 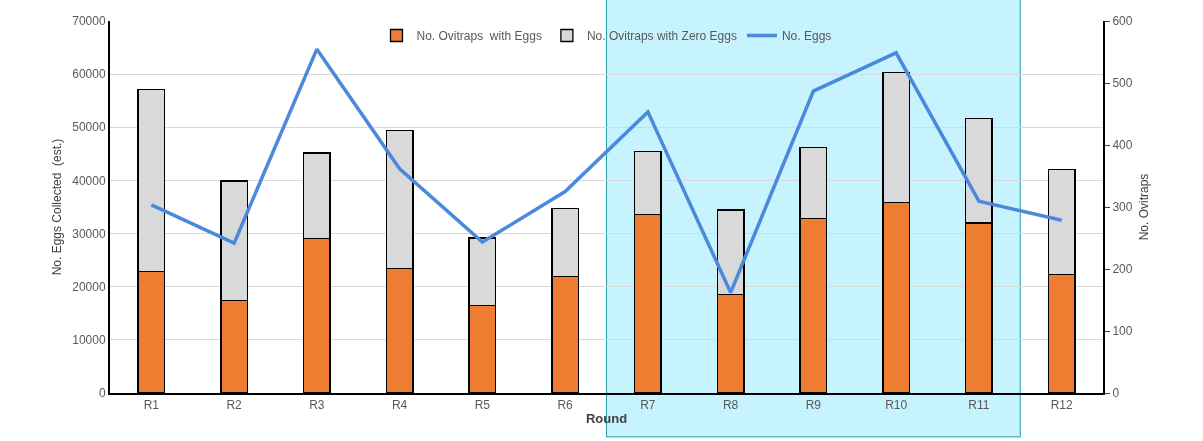 I want to click on x-tick-label: R6, so click(x=565, y=405).